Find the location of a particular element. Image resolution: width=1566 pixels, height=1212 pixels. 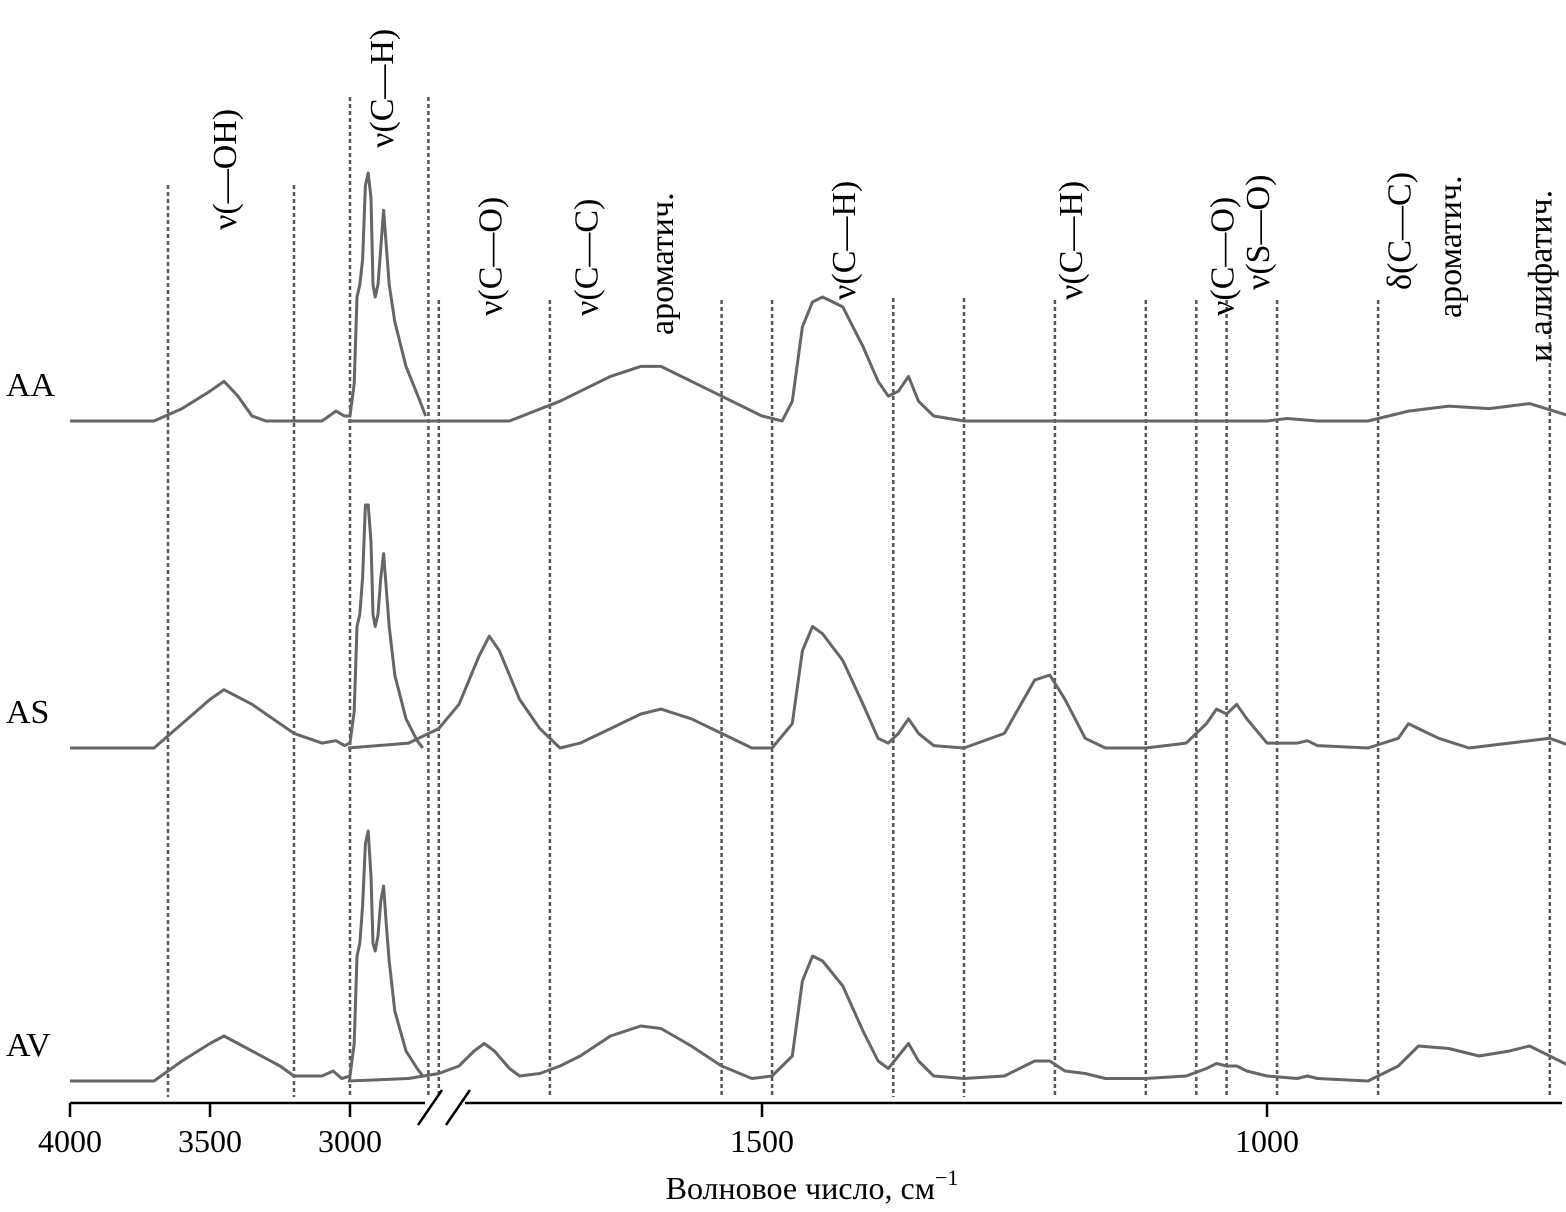

axis-break-mark-right is located at coordinates (458, 1107).